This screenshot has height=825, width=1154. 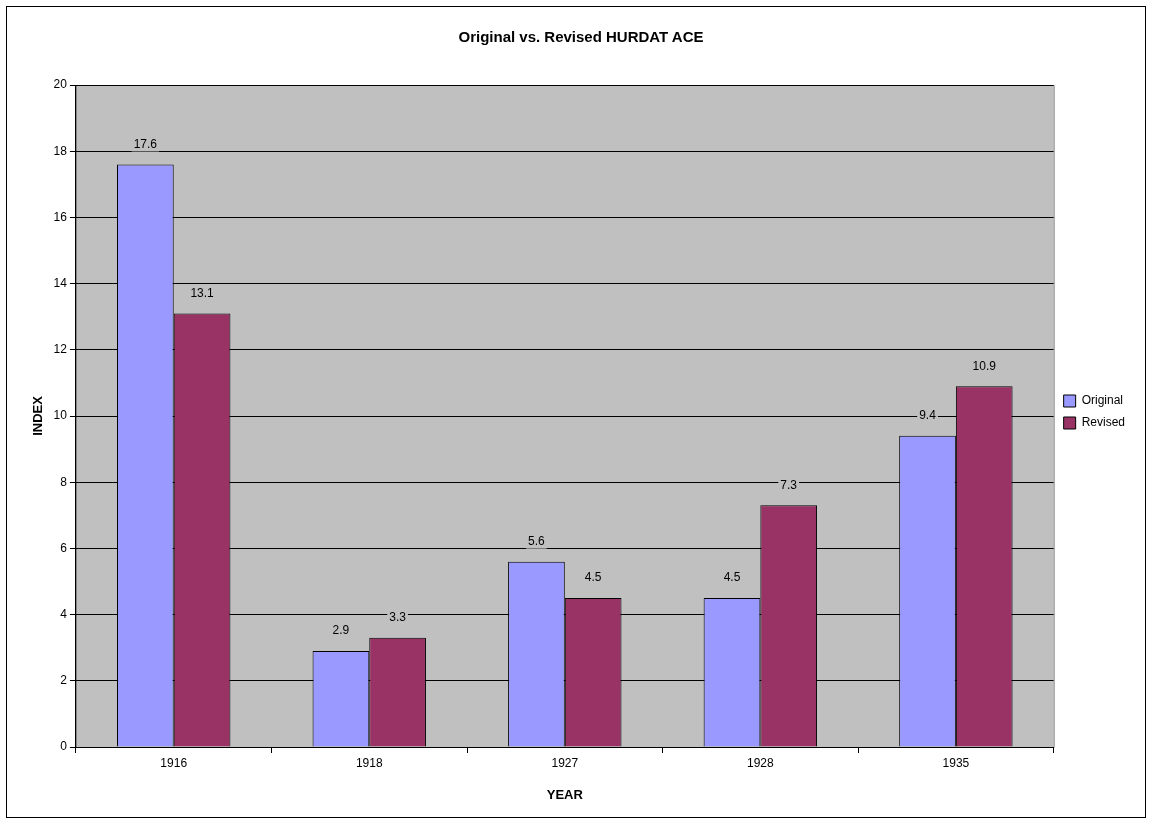 What do you see at coordinates (60, 415) in the screenshot?
I see `y-tick-label: 10` at bounding box center [60, 415].